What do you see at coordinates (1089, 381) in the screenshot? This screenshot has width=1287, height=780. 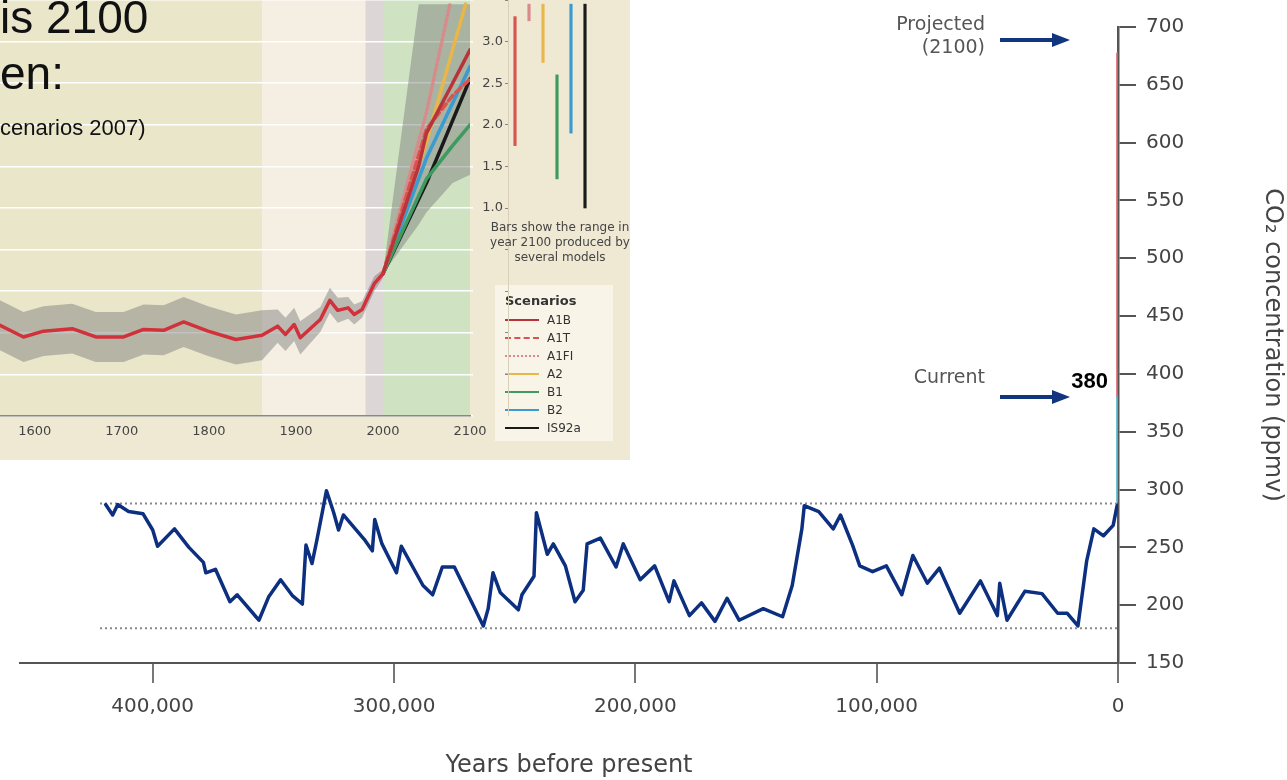 I see `data-label: 380` at bounding box center [1089, 381].